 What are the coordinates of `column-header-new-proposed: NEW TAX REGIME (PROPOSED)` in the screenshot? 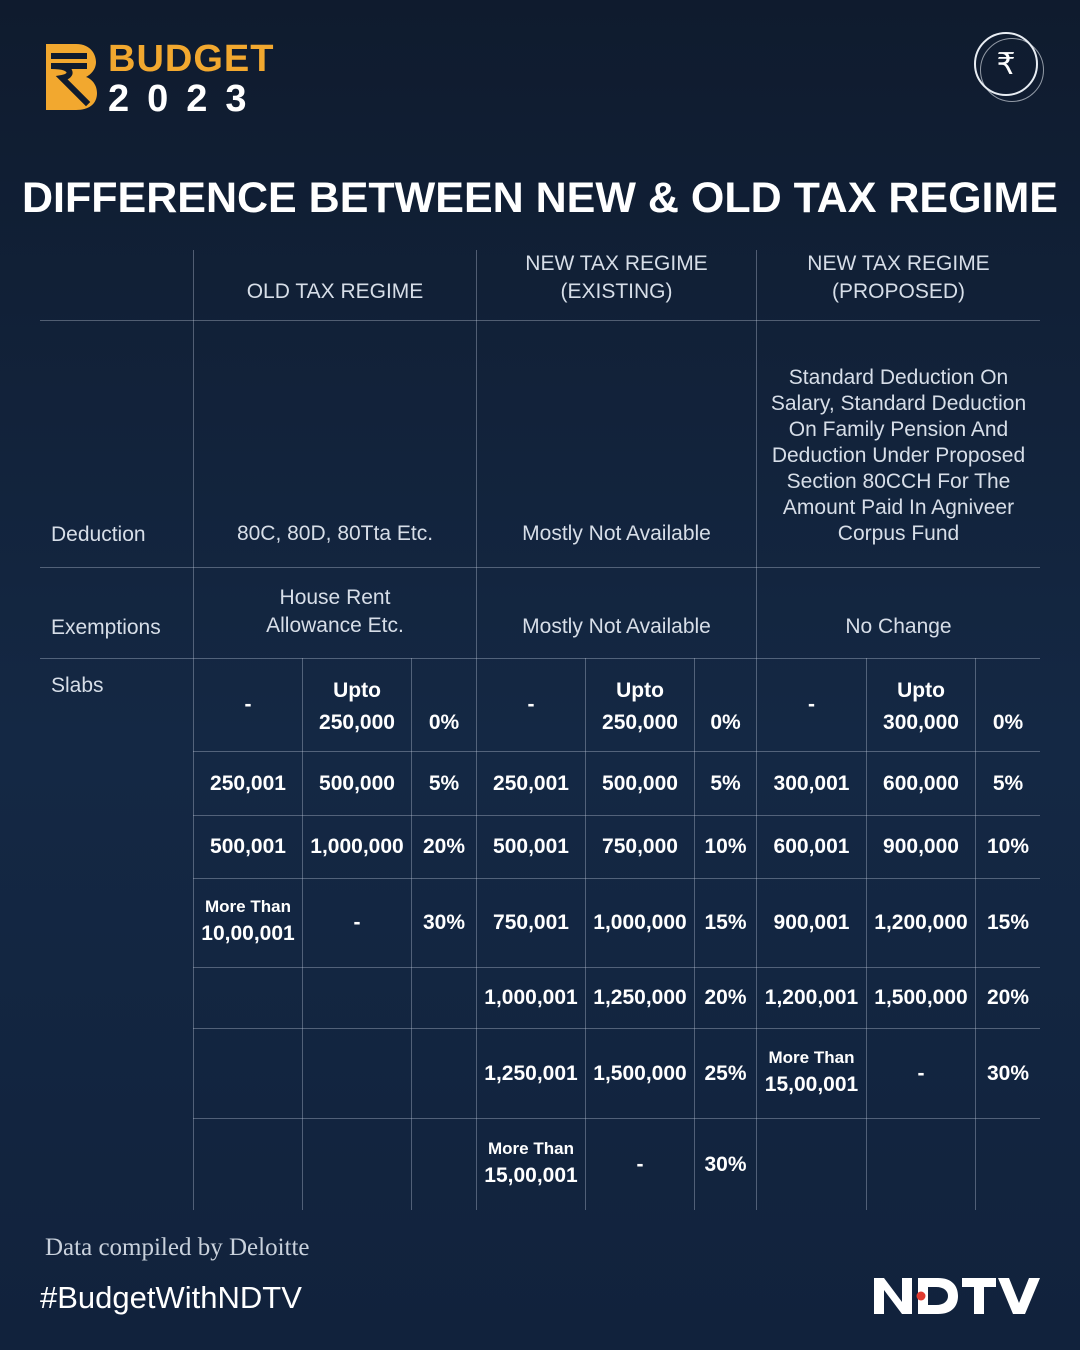 It's located at (898, 277).